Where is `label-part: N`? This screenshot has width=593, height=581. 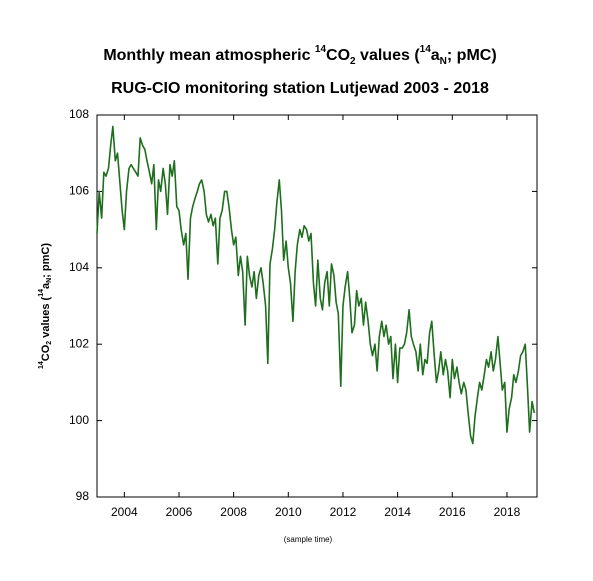 label-part: N is located at coordinates (49, 280).